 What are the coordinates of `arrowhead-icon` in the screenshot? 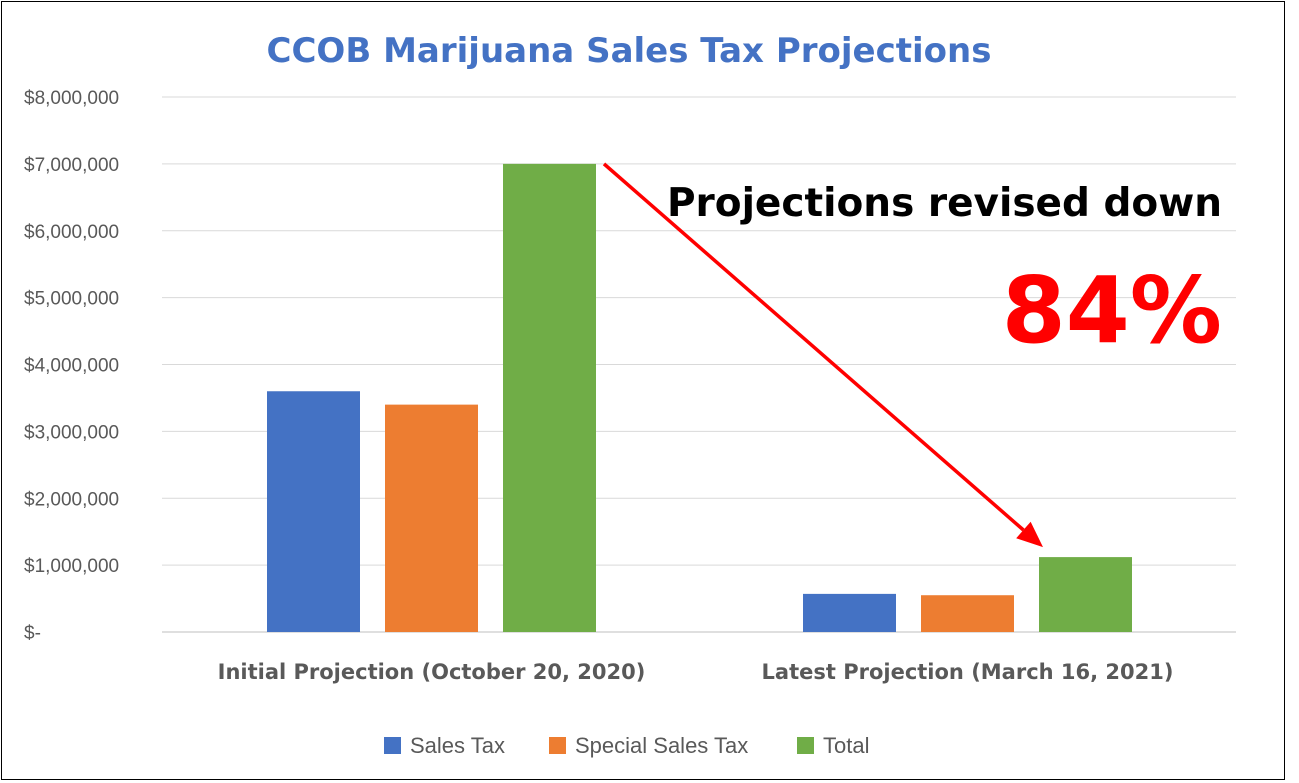 It's located at (1029, 534).